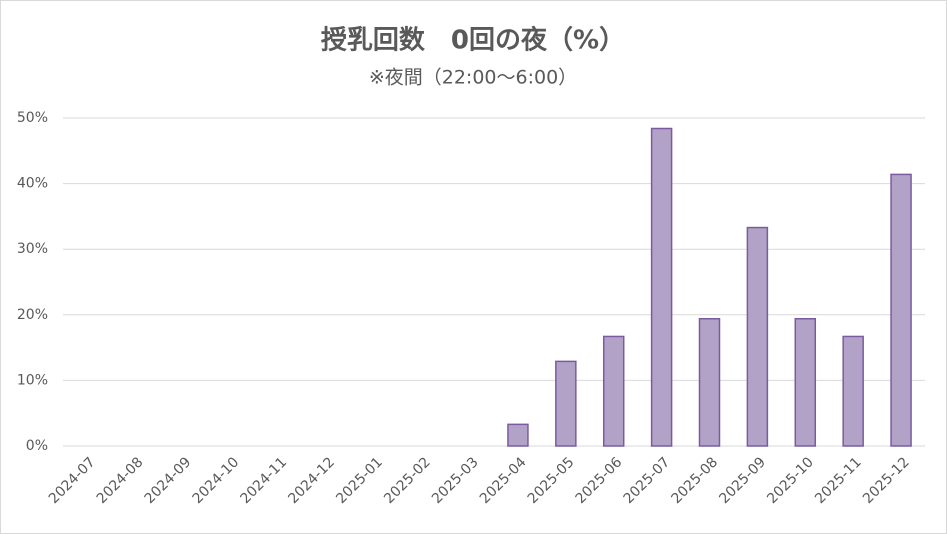  What do you see at coordinates (37, 446) in the screenshot?
I see `y-tick-label: 0%` at bounding box center [37, 446].